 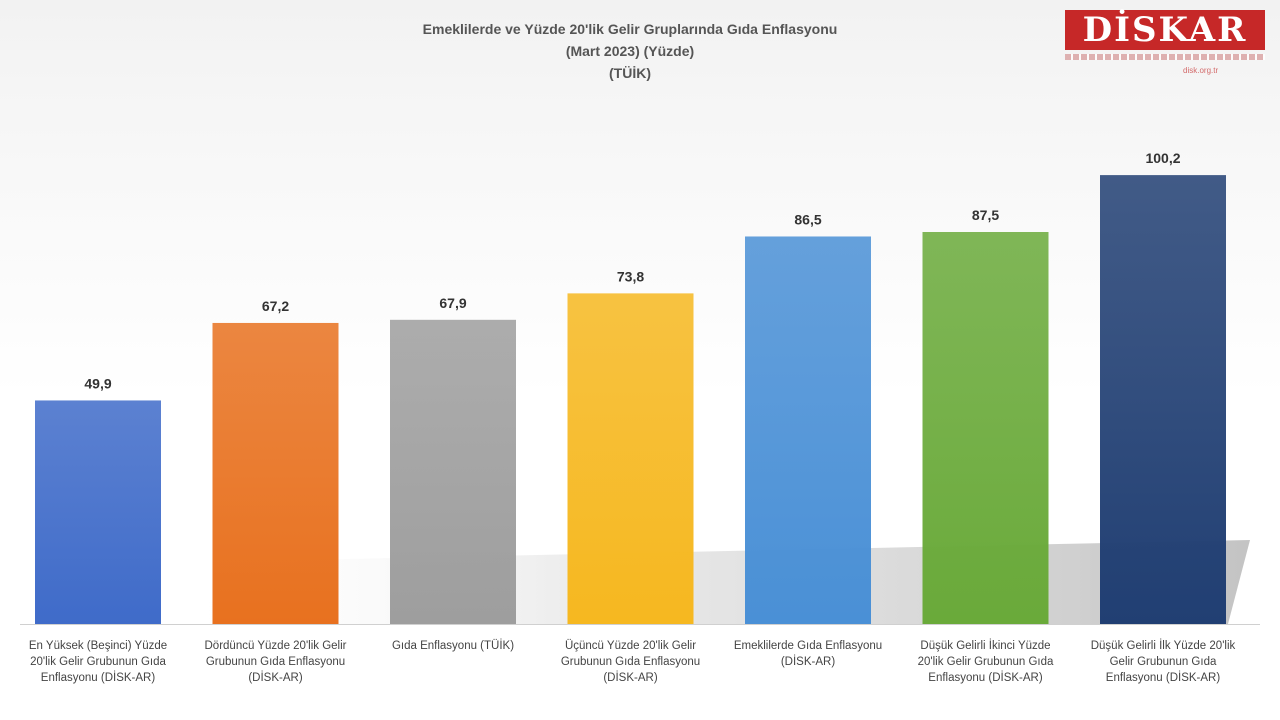 I want to click on bar-value-label: 73,8, so click(x=630, y=276).